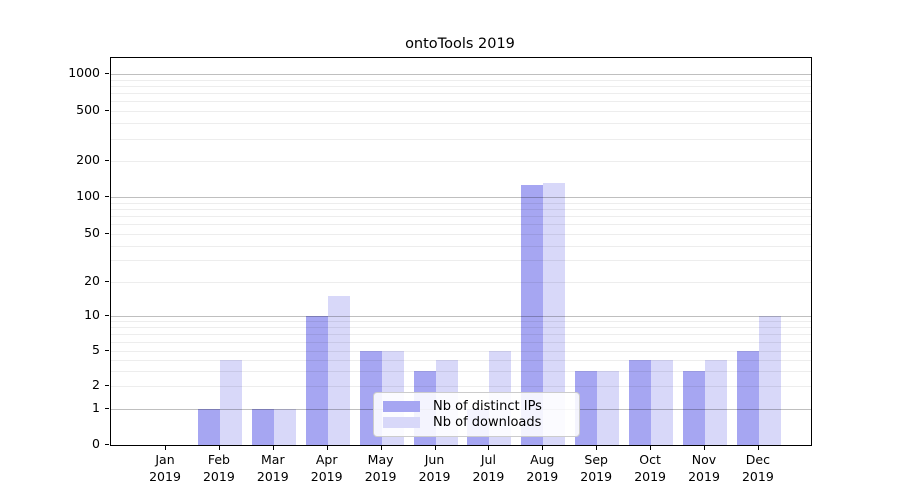 The height and width of the screenshot is (500, 900). What do you see at coordinates (262, 426) in the screenshot?
I see `bar-distinct_ips-mar` at bounding box center [262, 426].